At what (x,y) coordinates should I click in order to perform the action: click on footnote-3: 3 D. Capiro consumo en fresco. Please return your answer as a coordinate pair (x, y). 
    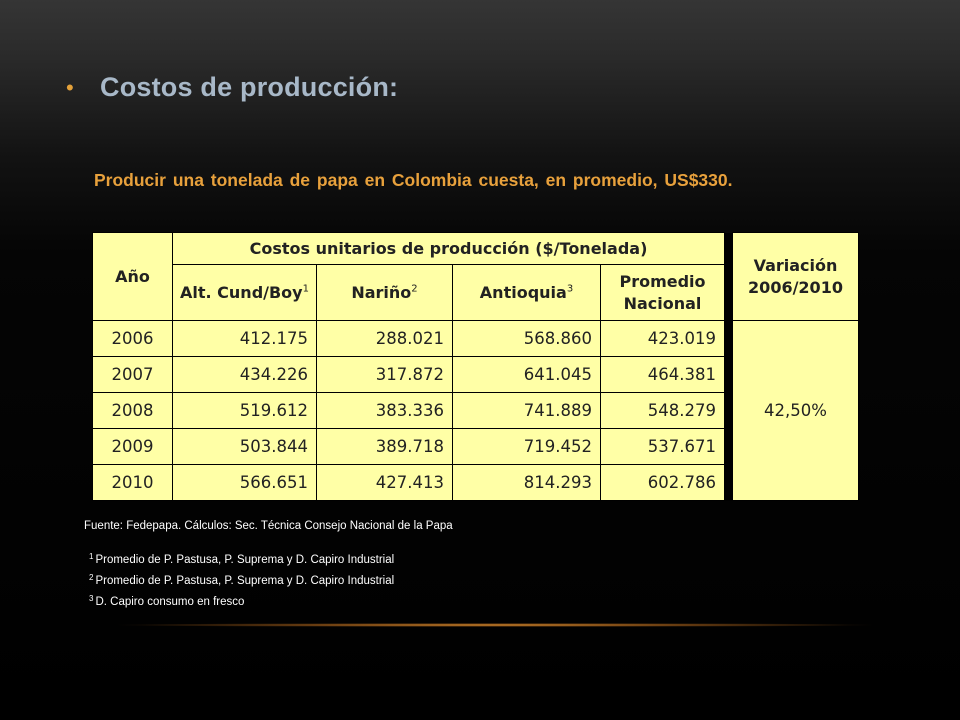
    Looking at the image, I should click on (241, 600).